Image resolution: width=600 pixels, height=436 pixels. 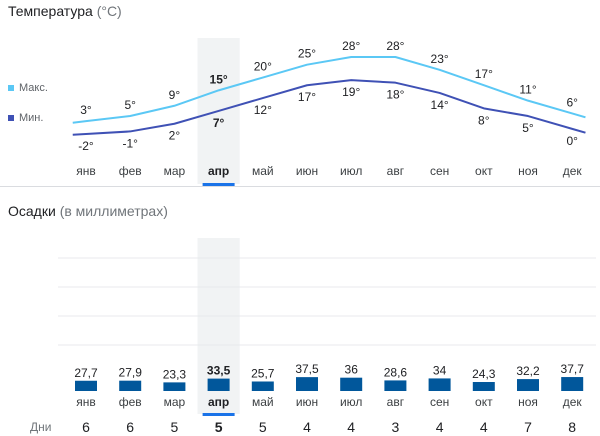 What do you see at coordinates (263, 373) in the screenshot?
I see `precip-value-4: 25,7` at bounding box center [263, 373].